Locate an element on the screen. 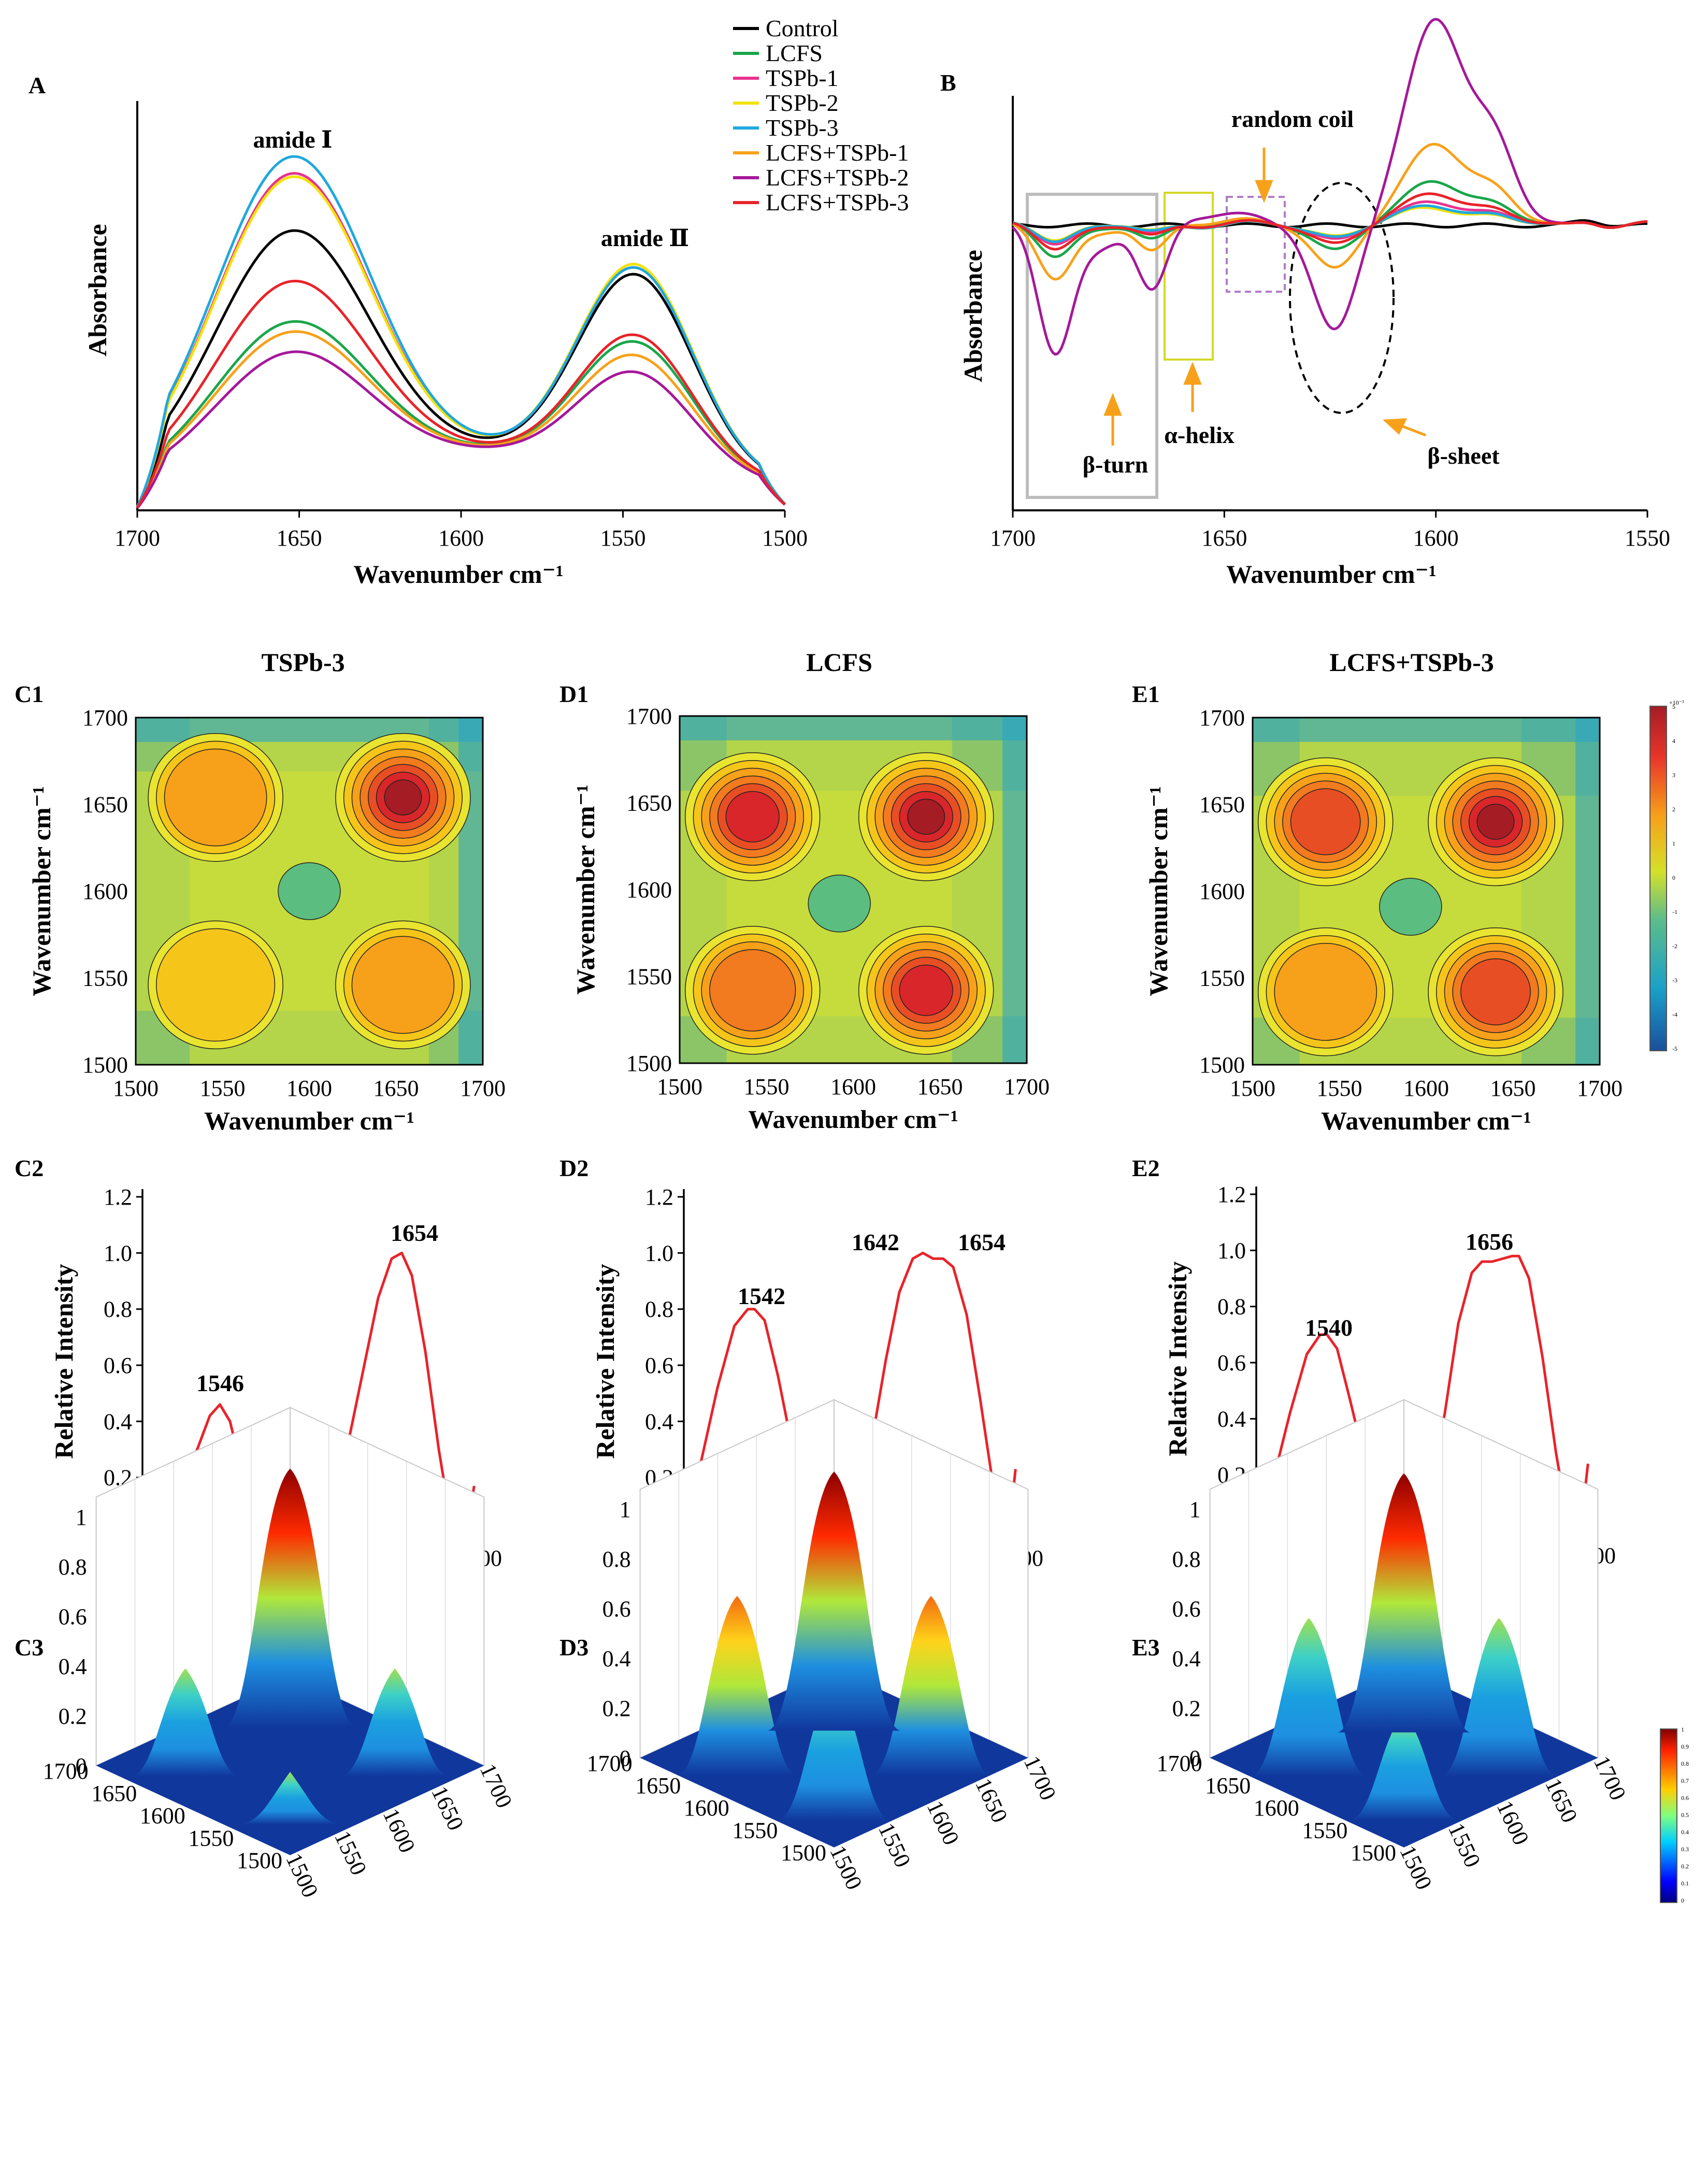 This screenshot has height=2159, width=1708. x-tick-label: 1600 is located at coordinates (1436, 538).